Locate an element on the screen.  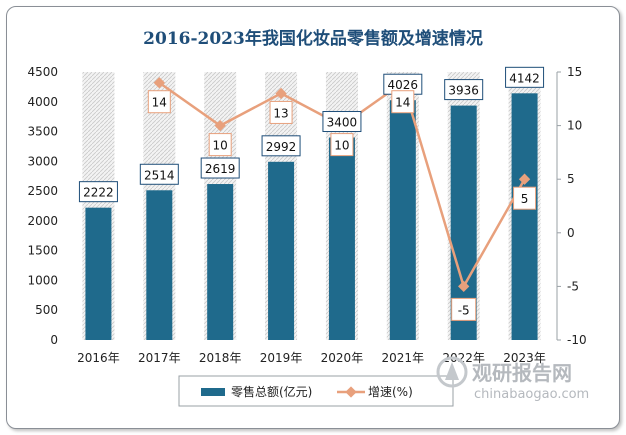
y-right-tick-label: 10 is located at coordinates (574, 126).